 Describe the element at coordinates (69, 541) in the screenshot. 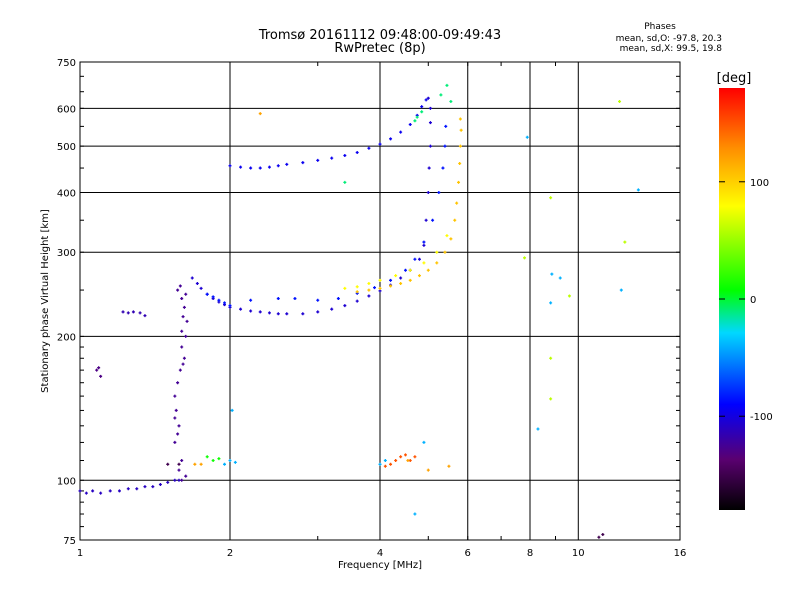

I see `y-tick-label: 75` at that location.